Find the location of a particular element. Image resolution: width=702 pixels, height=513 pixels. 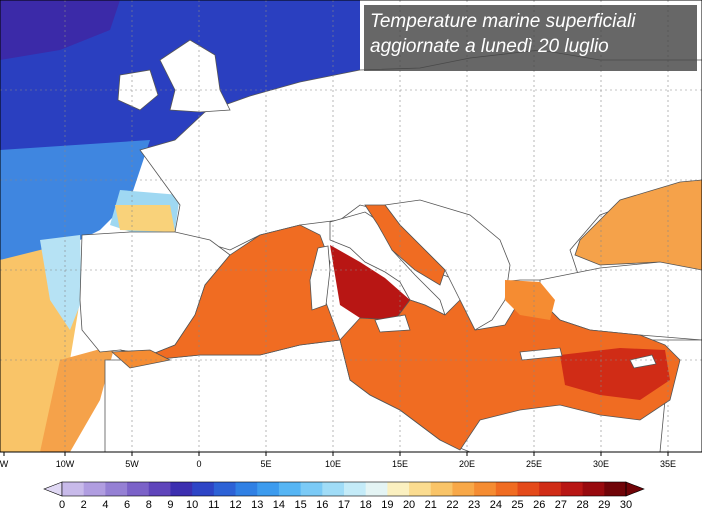

colorbar-label: 21 is located at coordinates (431, 505).